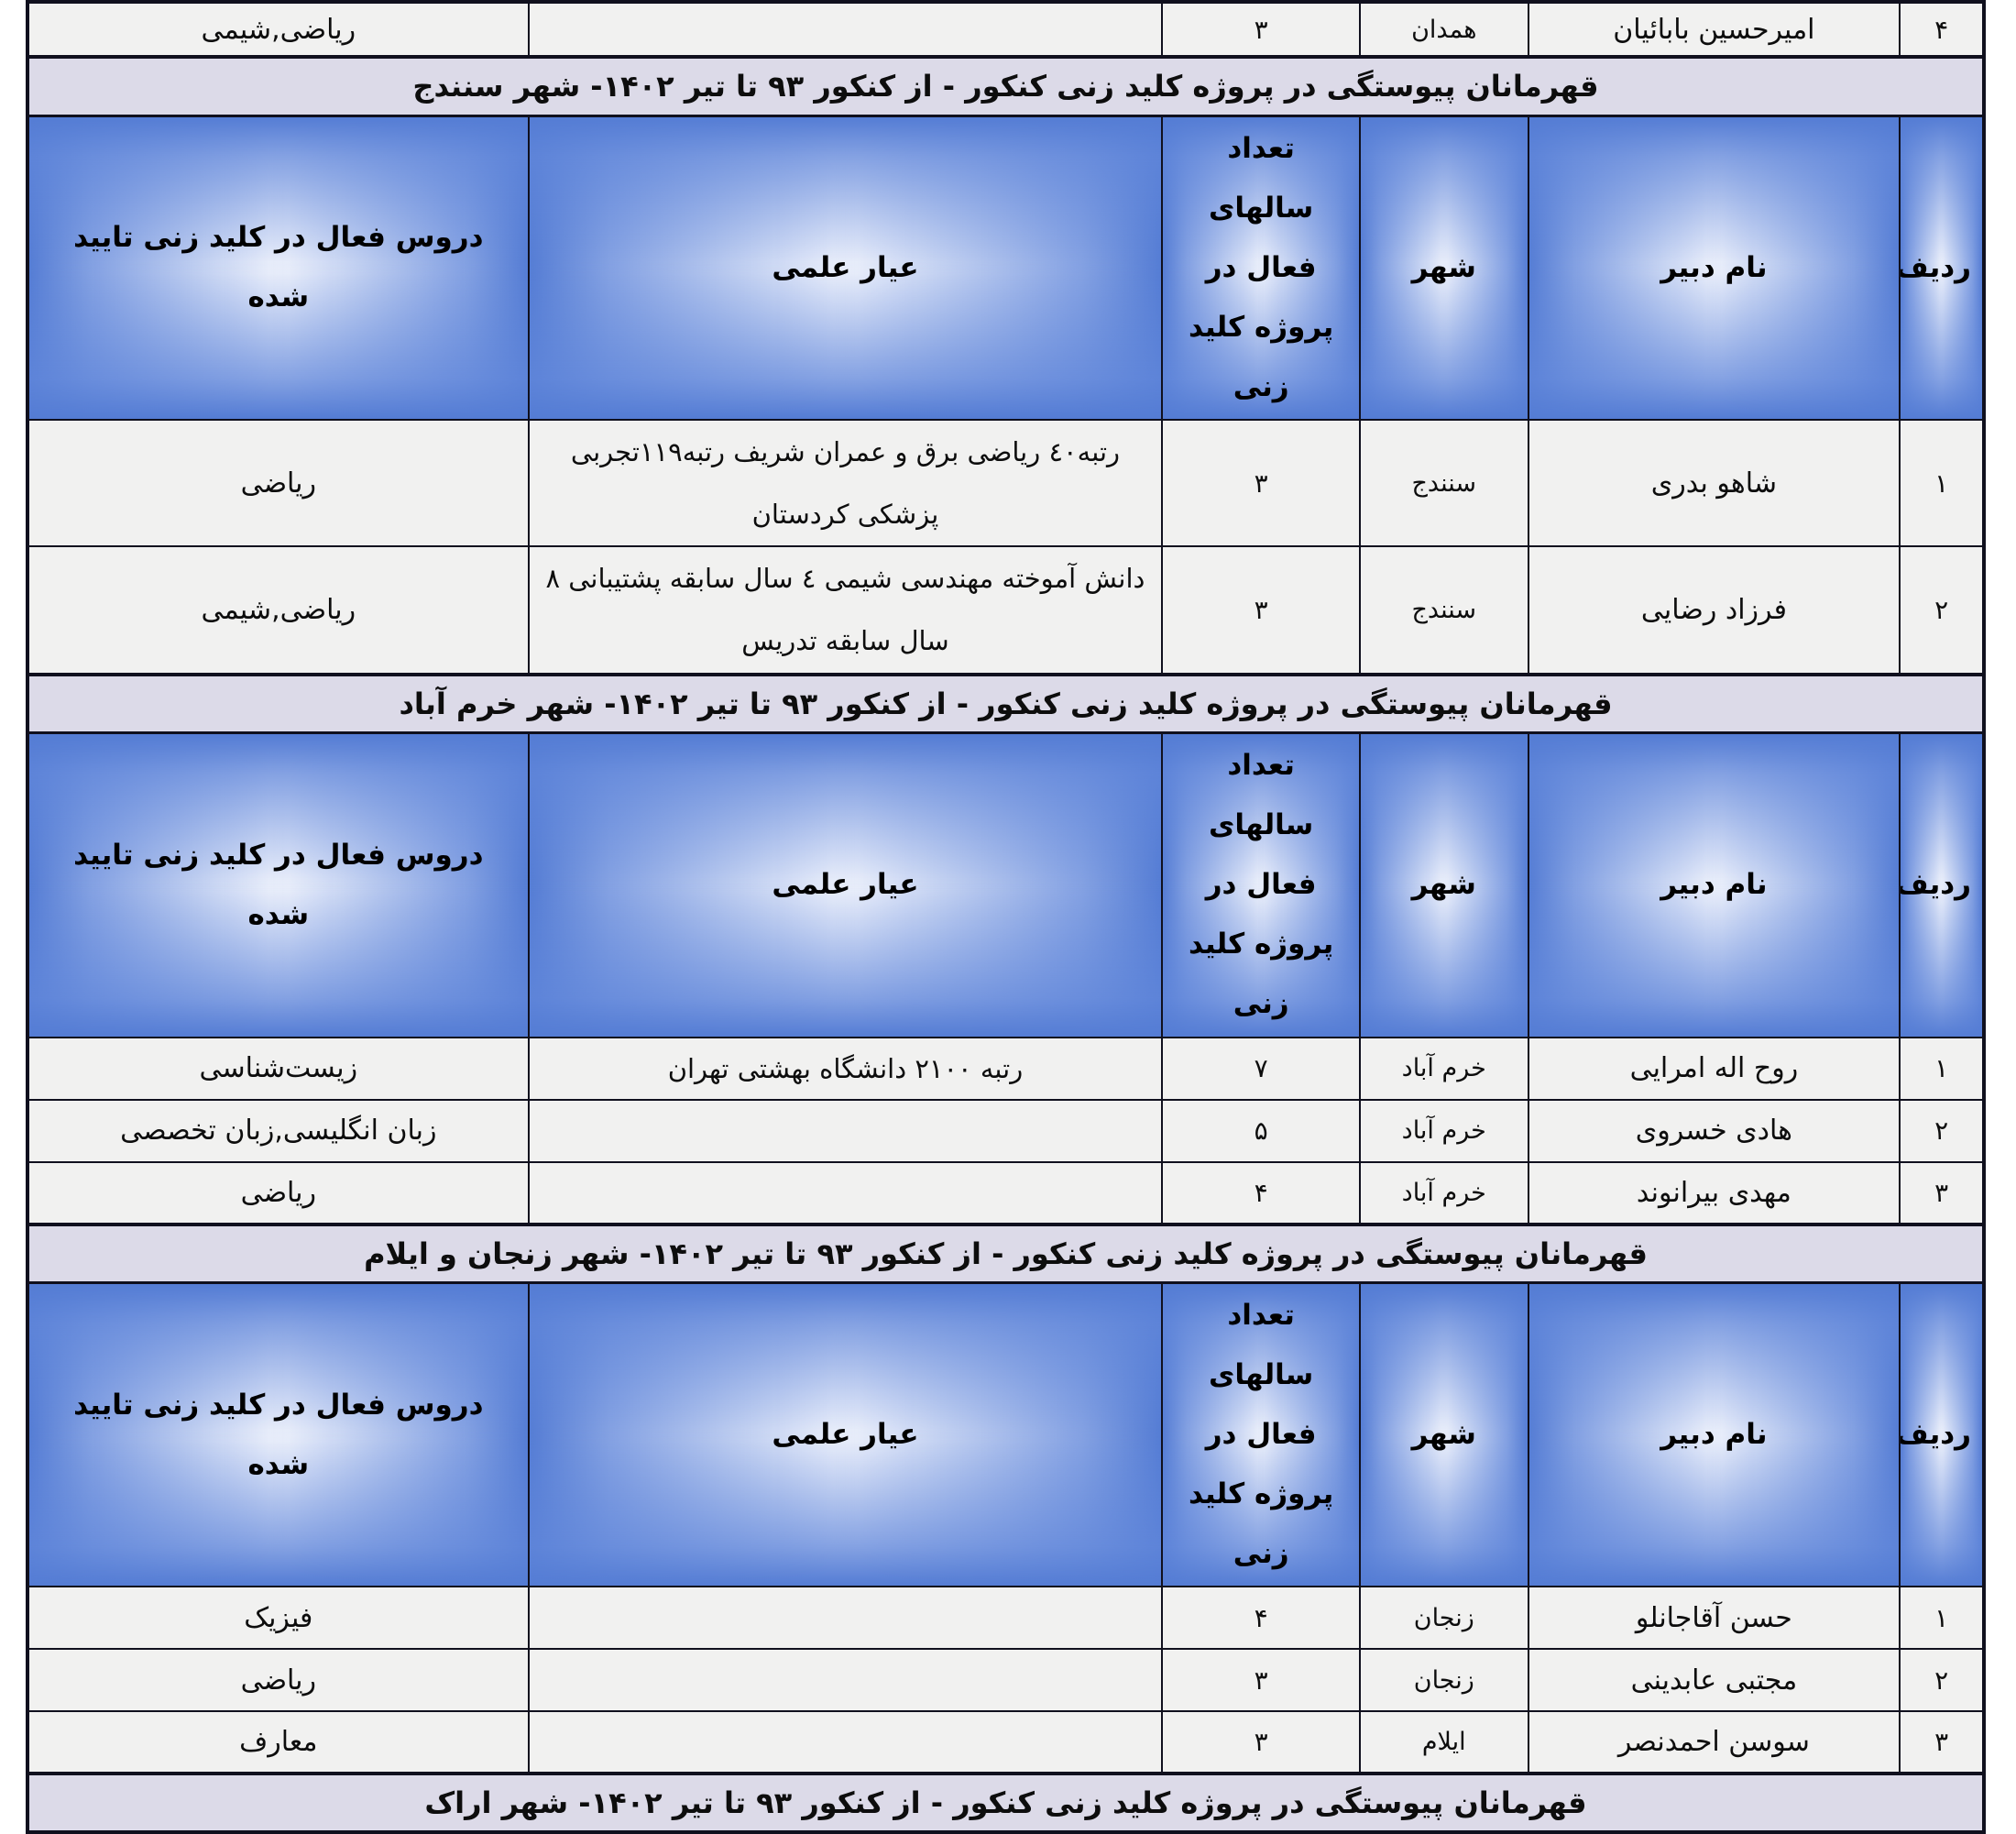 The image size is (2016, 1834). I want to click on years-active-cell: ۷, so click(1261, 1068).